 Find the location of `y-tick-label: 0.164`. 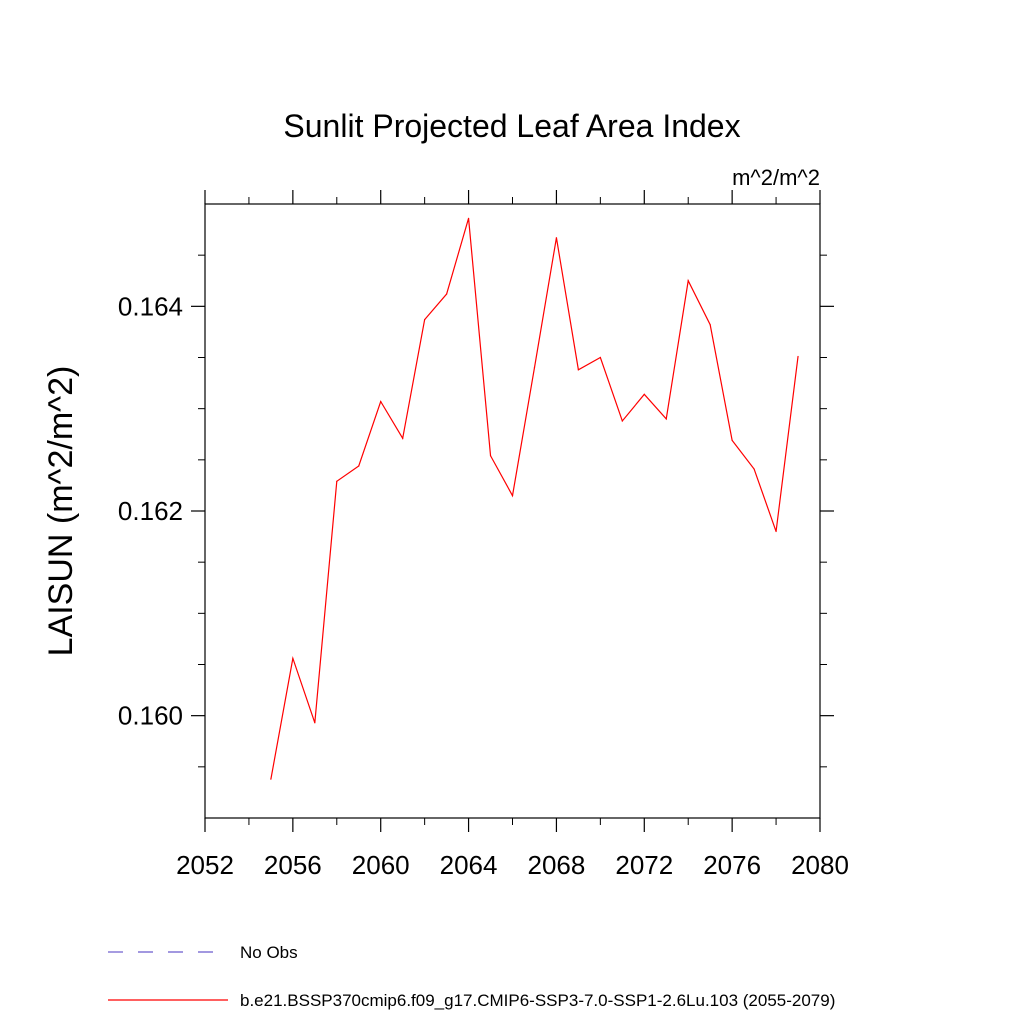

y-tick-label: 0.164 is located at coordinates (150, 306).